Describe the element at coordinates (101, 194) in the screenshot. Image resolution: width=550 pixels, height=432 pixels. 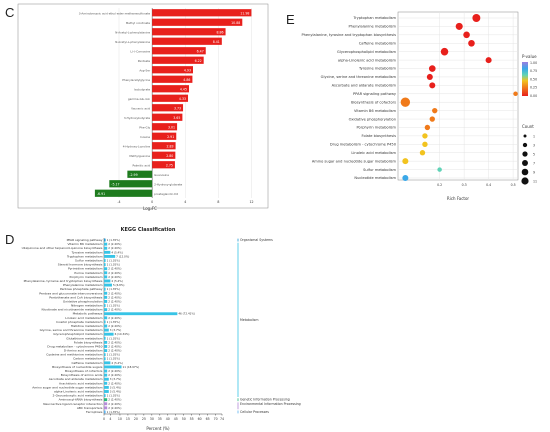
I see `panel-c-bar-value-label: -6.91` at that location.